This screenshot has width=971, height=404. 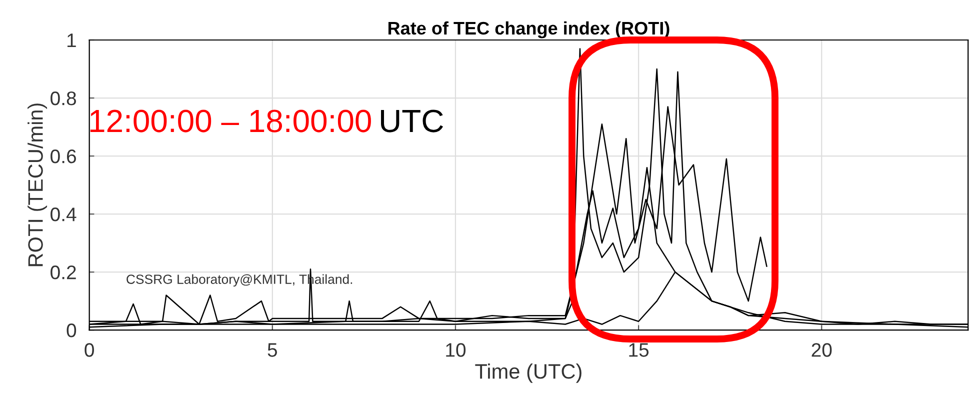 I want to click on y-tick-label: 0.6, so click(x=63, y=156).